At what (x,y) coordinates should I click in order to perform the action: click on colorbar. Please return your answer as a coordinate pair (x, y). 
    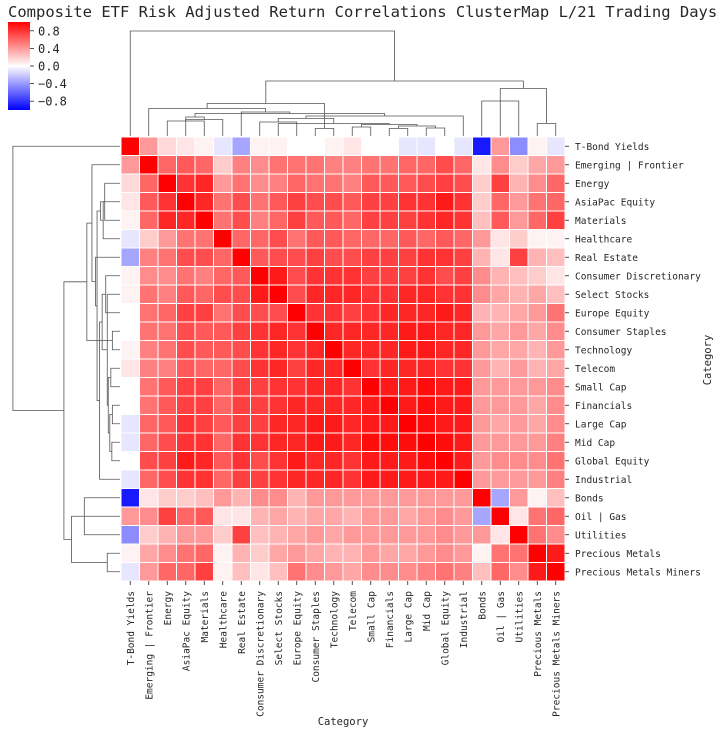
    Looking at the image, I should click on (19, 66).